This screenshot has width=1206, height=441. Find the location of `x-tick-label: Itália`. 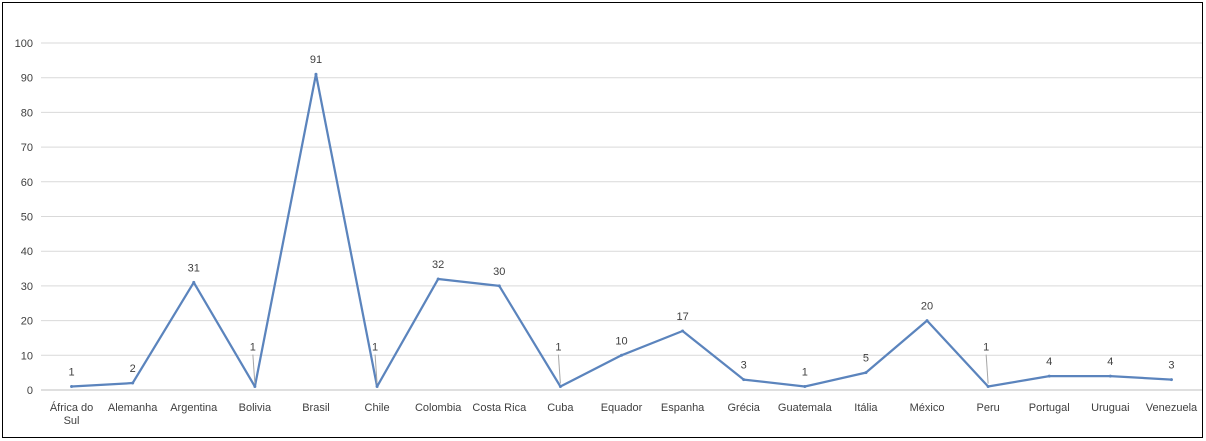

x-tick-label: Itália is located at coordinates (866, 408).